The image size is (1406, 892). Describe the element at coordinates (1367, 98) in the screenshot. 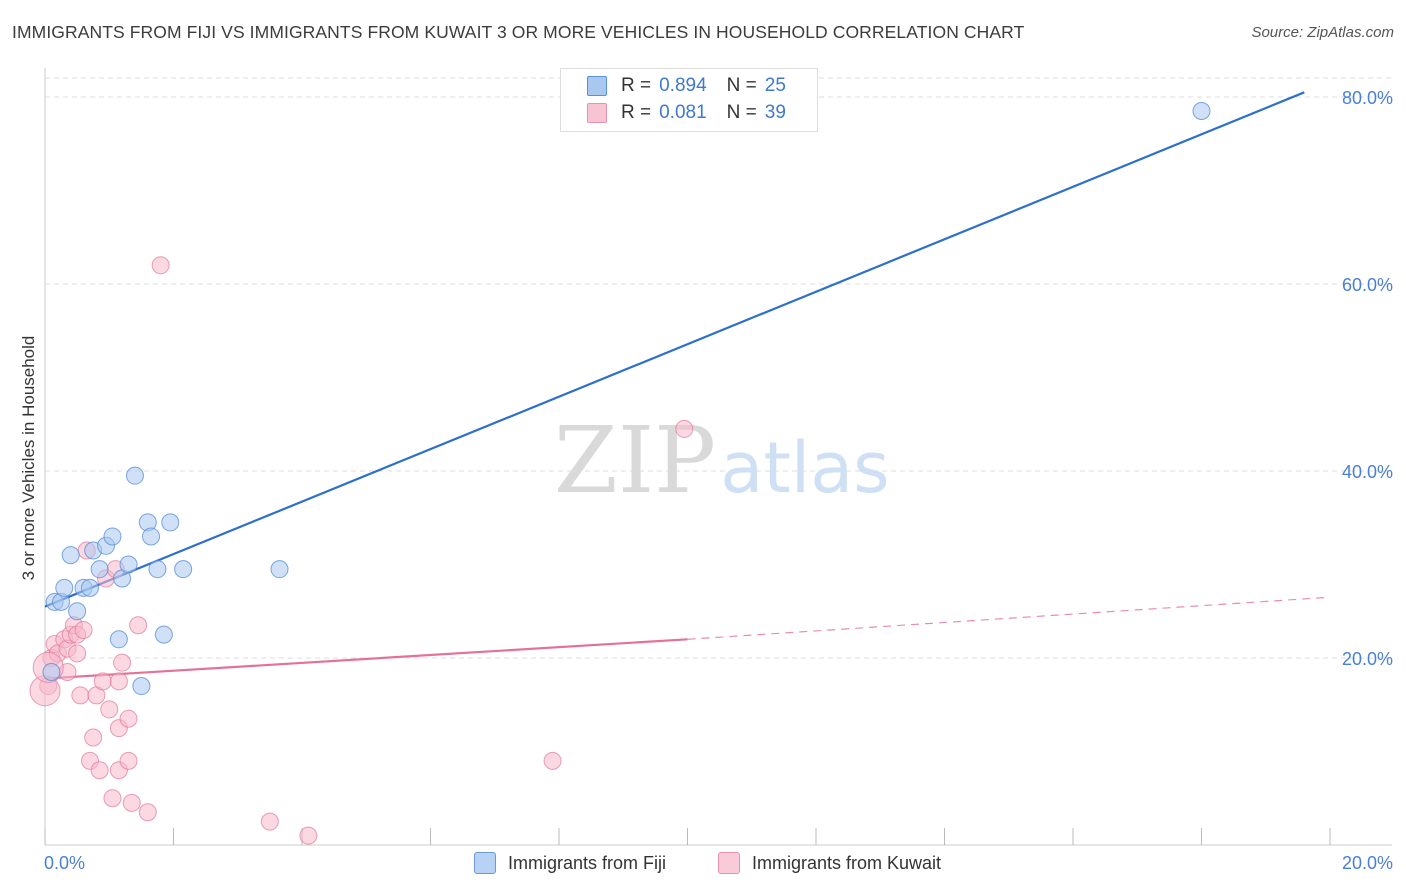

I see `y-tick-label: 80.0%` at that location.